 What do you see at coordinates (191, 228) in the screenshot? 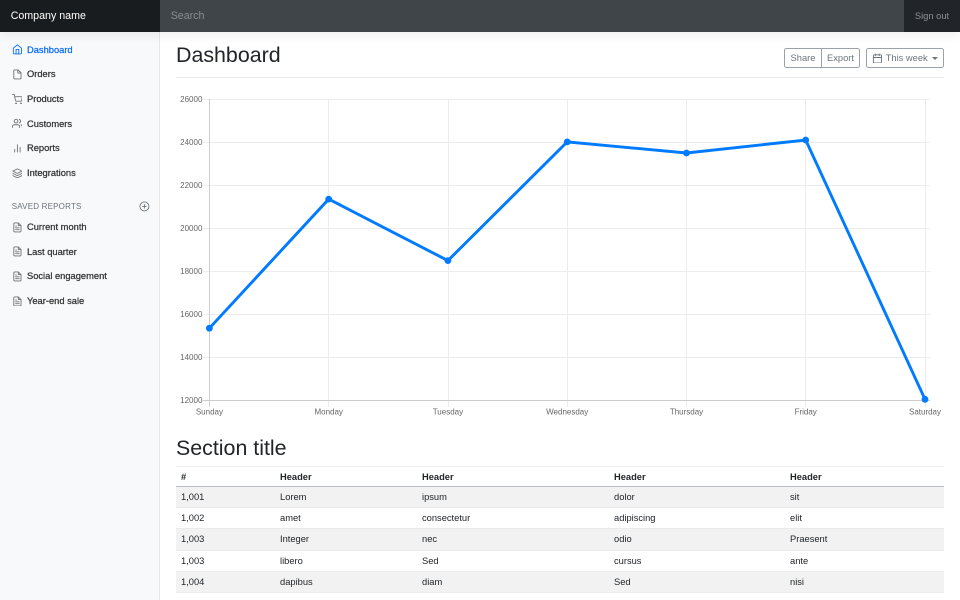
I see `svg-text: 20000` at bounding box center [191, 228].